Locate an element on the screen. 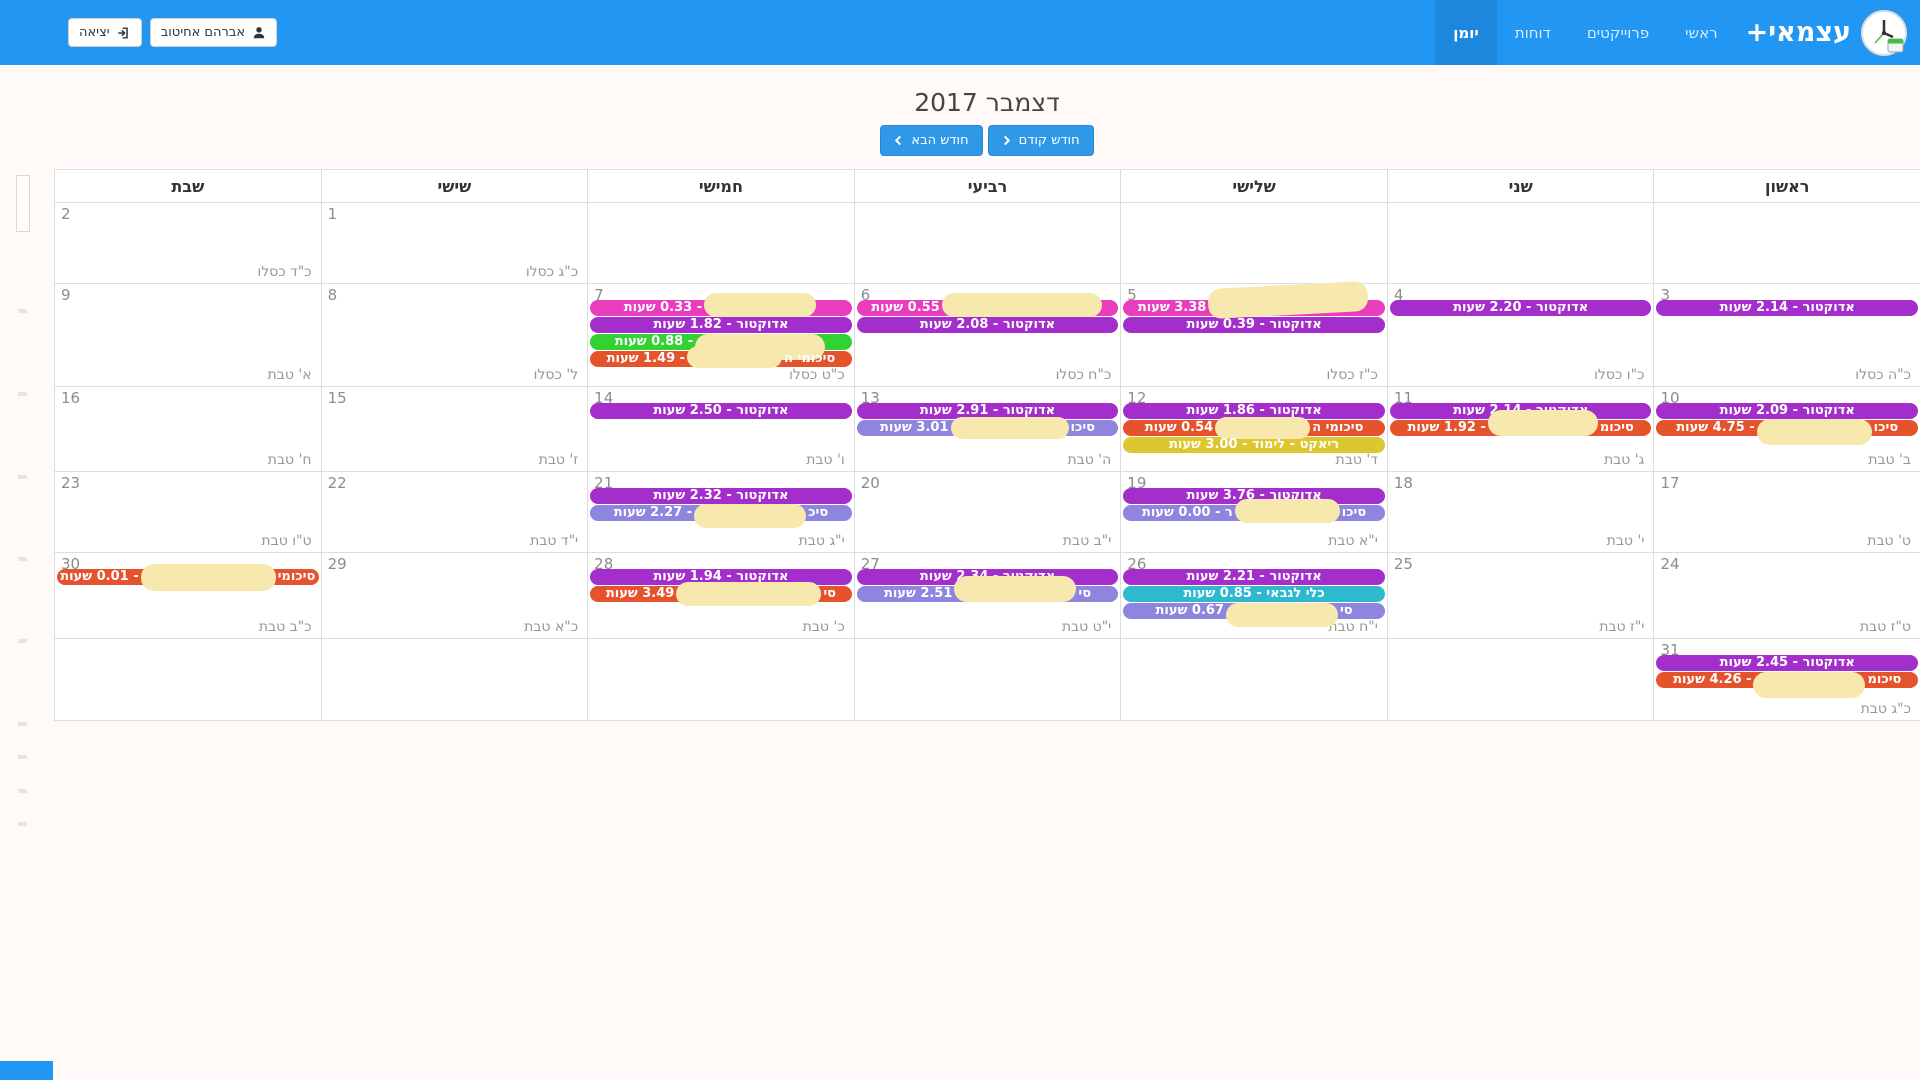 Image resolution: width=1920 pixels, height=1080 pixels. calendar-event: אדוקטור - 2.20 שעות is located at coordinates (1520, 308).